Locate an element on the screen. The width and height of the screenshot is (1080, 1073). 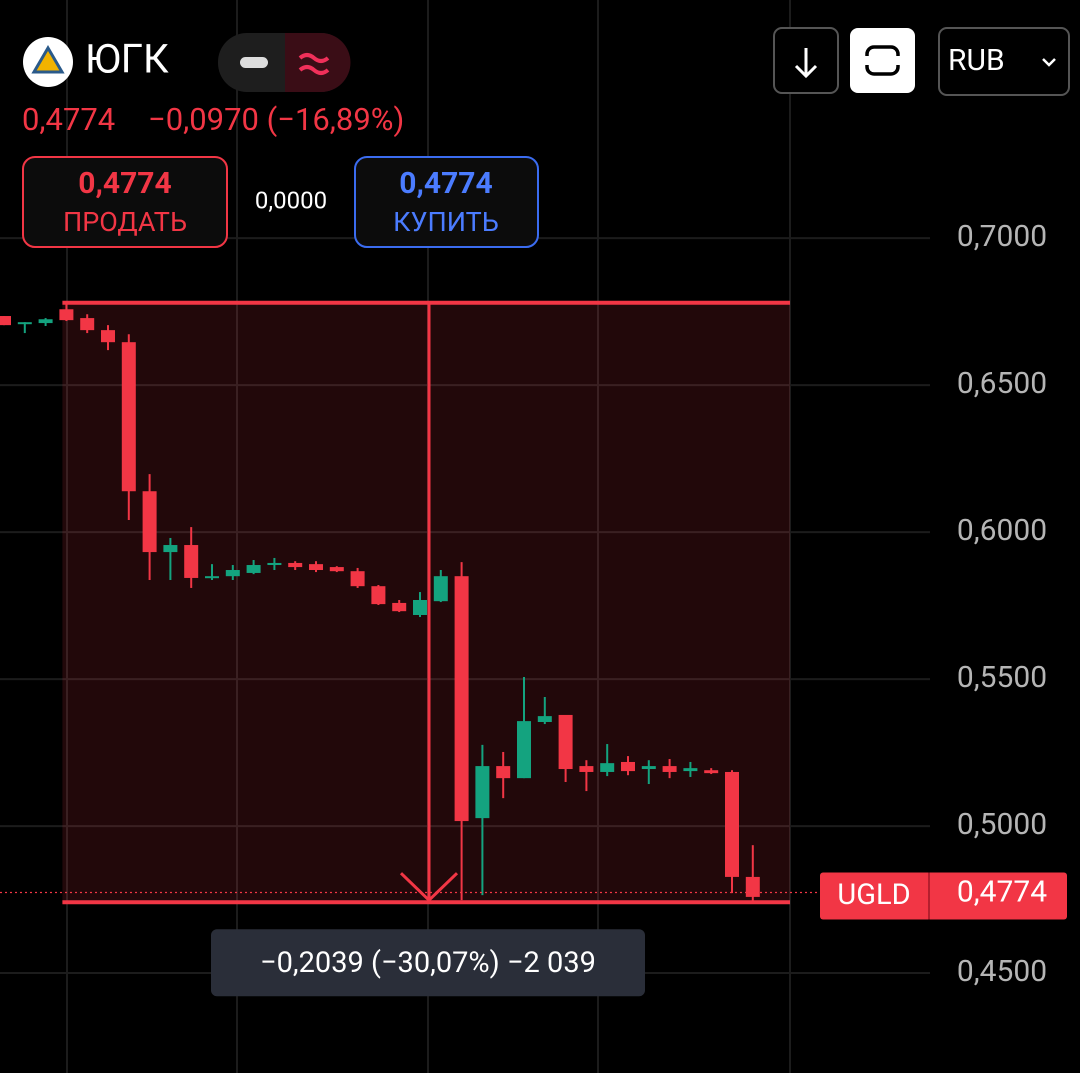
last-price-label: 0,4774 is located at coordinates (1002, 891).